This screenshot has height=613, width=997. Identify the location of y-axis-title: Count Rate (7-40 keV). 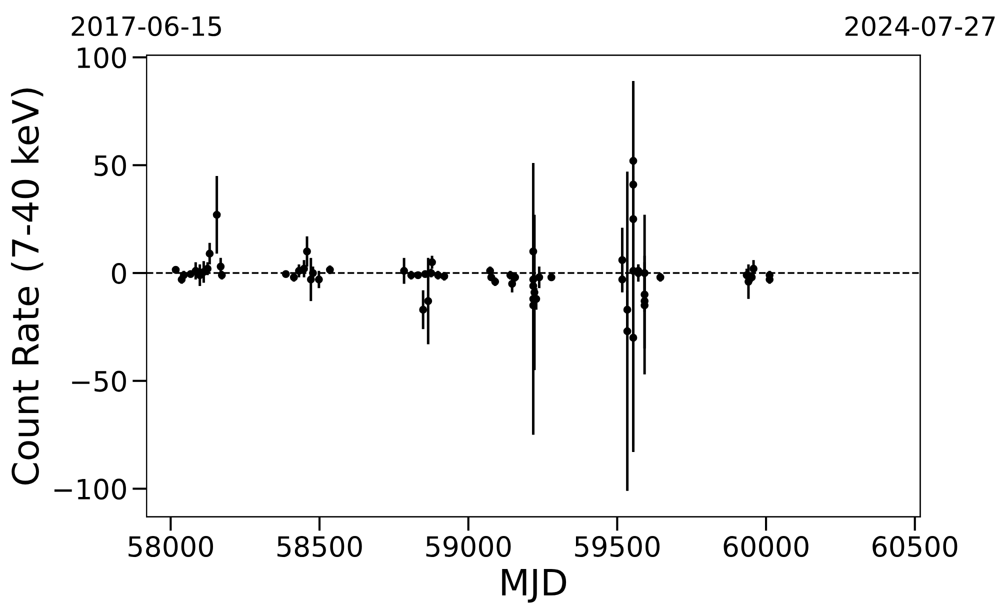
(27, 286).